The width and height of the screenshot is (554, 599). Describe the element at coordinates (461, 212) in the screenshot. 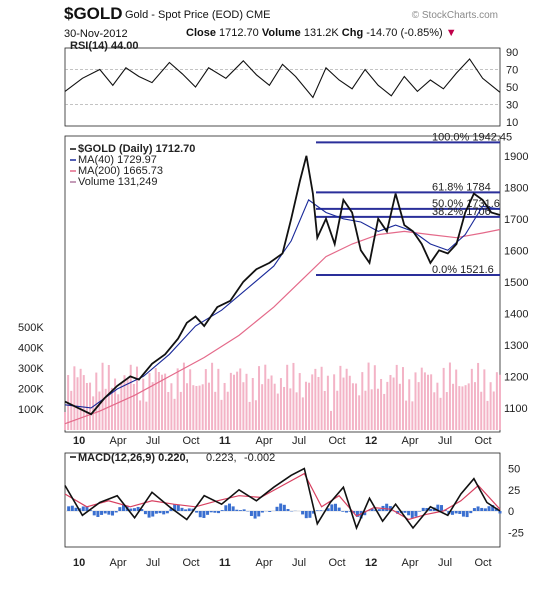

I see `fib-level-label: 38.2% 1706` at that location.